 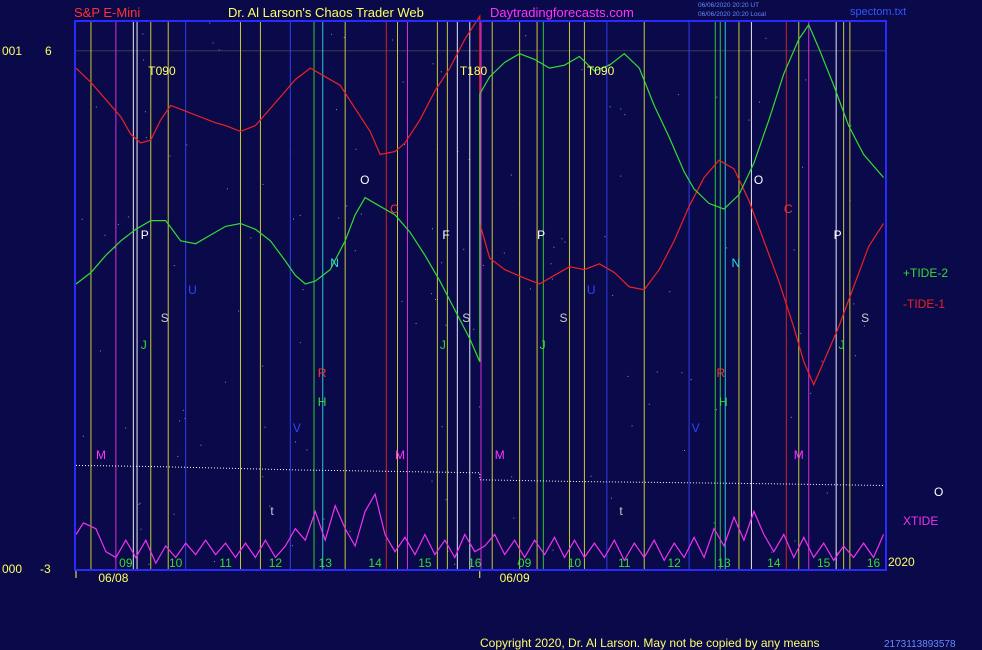 I want to click on series-legend-label: -TIDE-1, so click(x=924, y=304).